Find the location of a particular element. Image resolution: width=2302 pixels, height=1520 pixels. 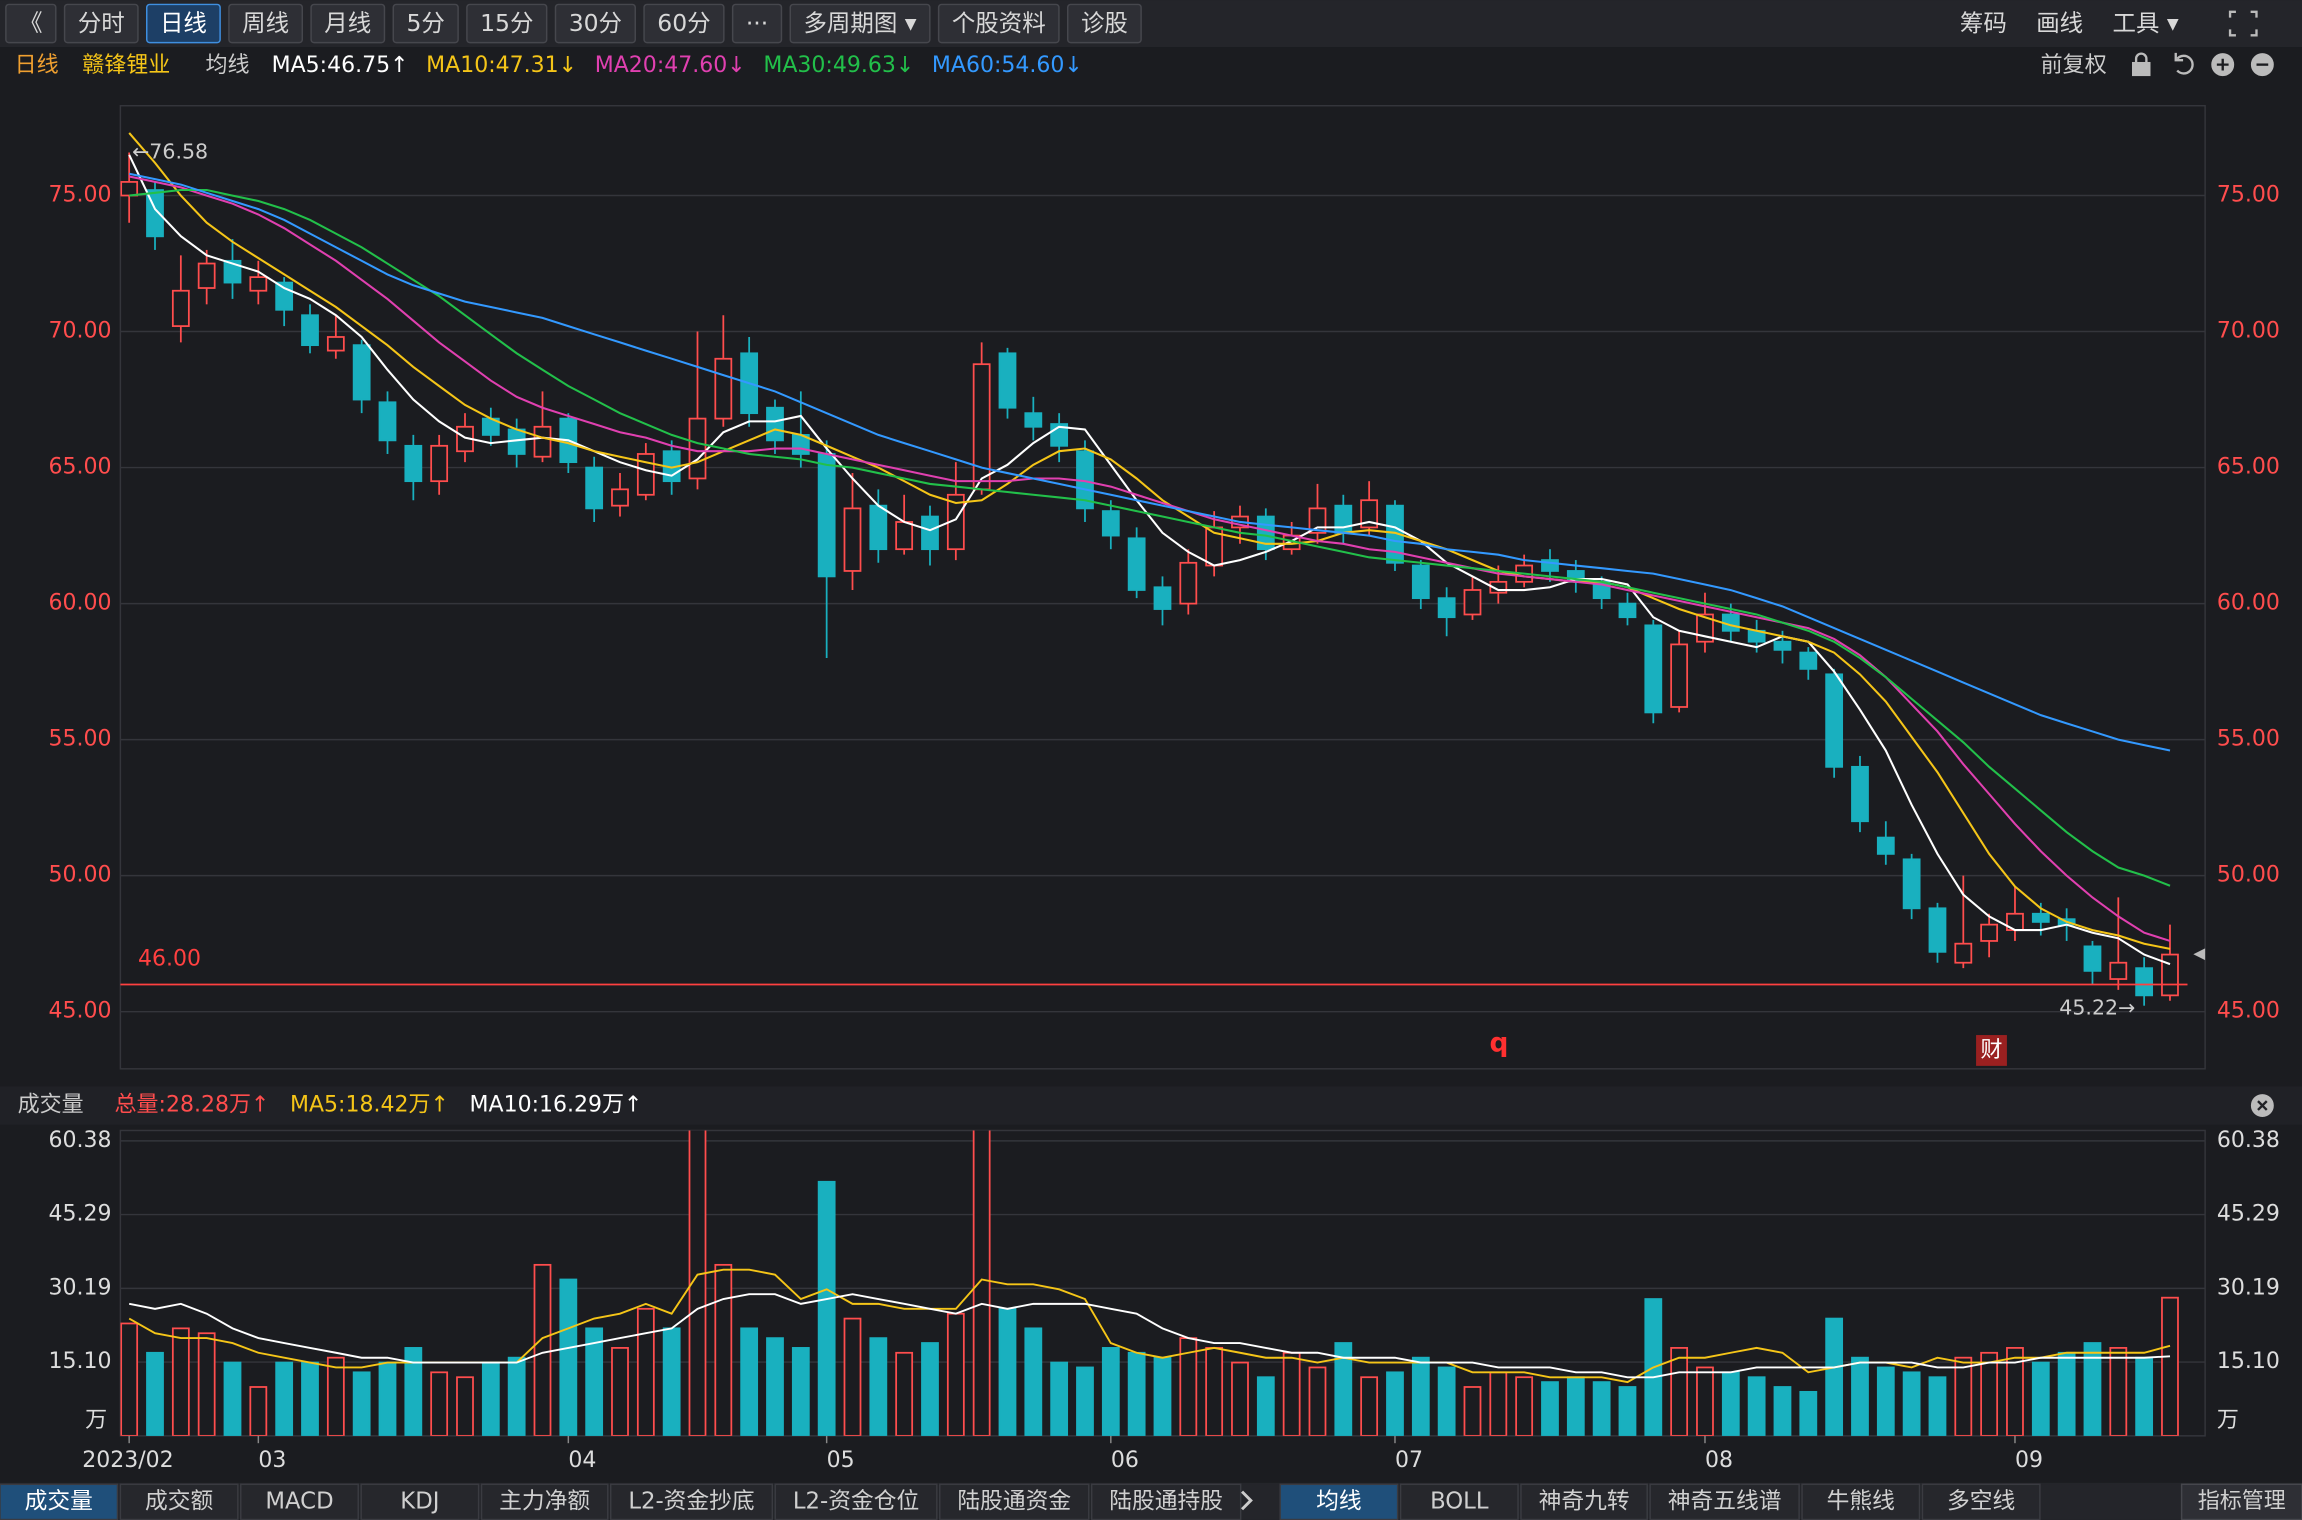

toolbar-button-label: 《 is located at coordinates (30, 23).